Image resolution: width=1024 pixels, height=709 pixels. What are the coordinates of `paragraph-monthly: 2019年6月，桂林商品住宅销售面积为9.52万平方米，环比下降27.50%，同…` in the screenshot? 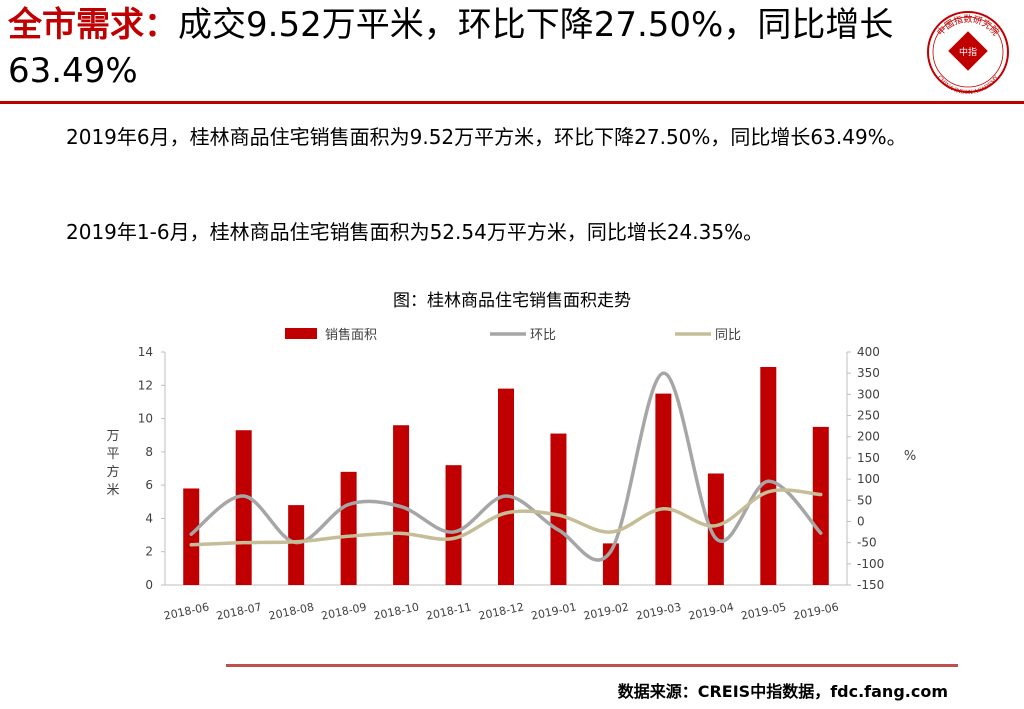 It's located at (486, 137).